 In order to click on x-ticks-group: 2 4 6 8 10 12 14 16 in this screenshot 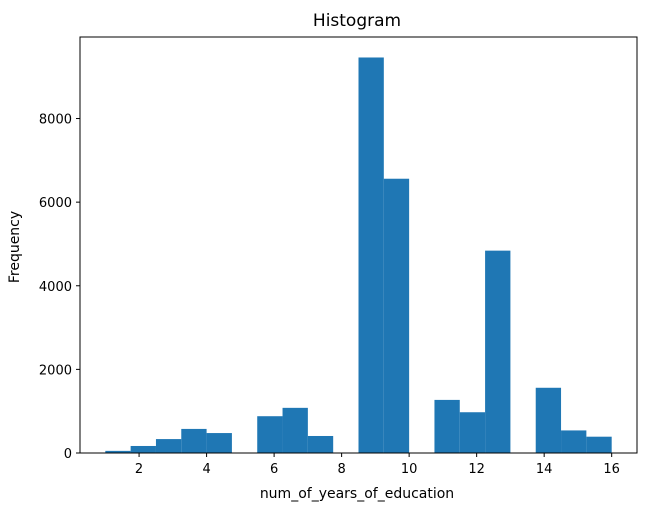, I will do `click(377, 465)`.